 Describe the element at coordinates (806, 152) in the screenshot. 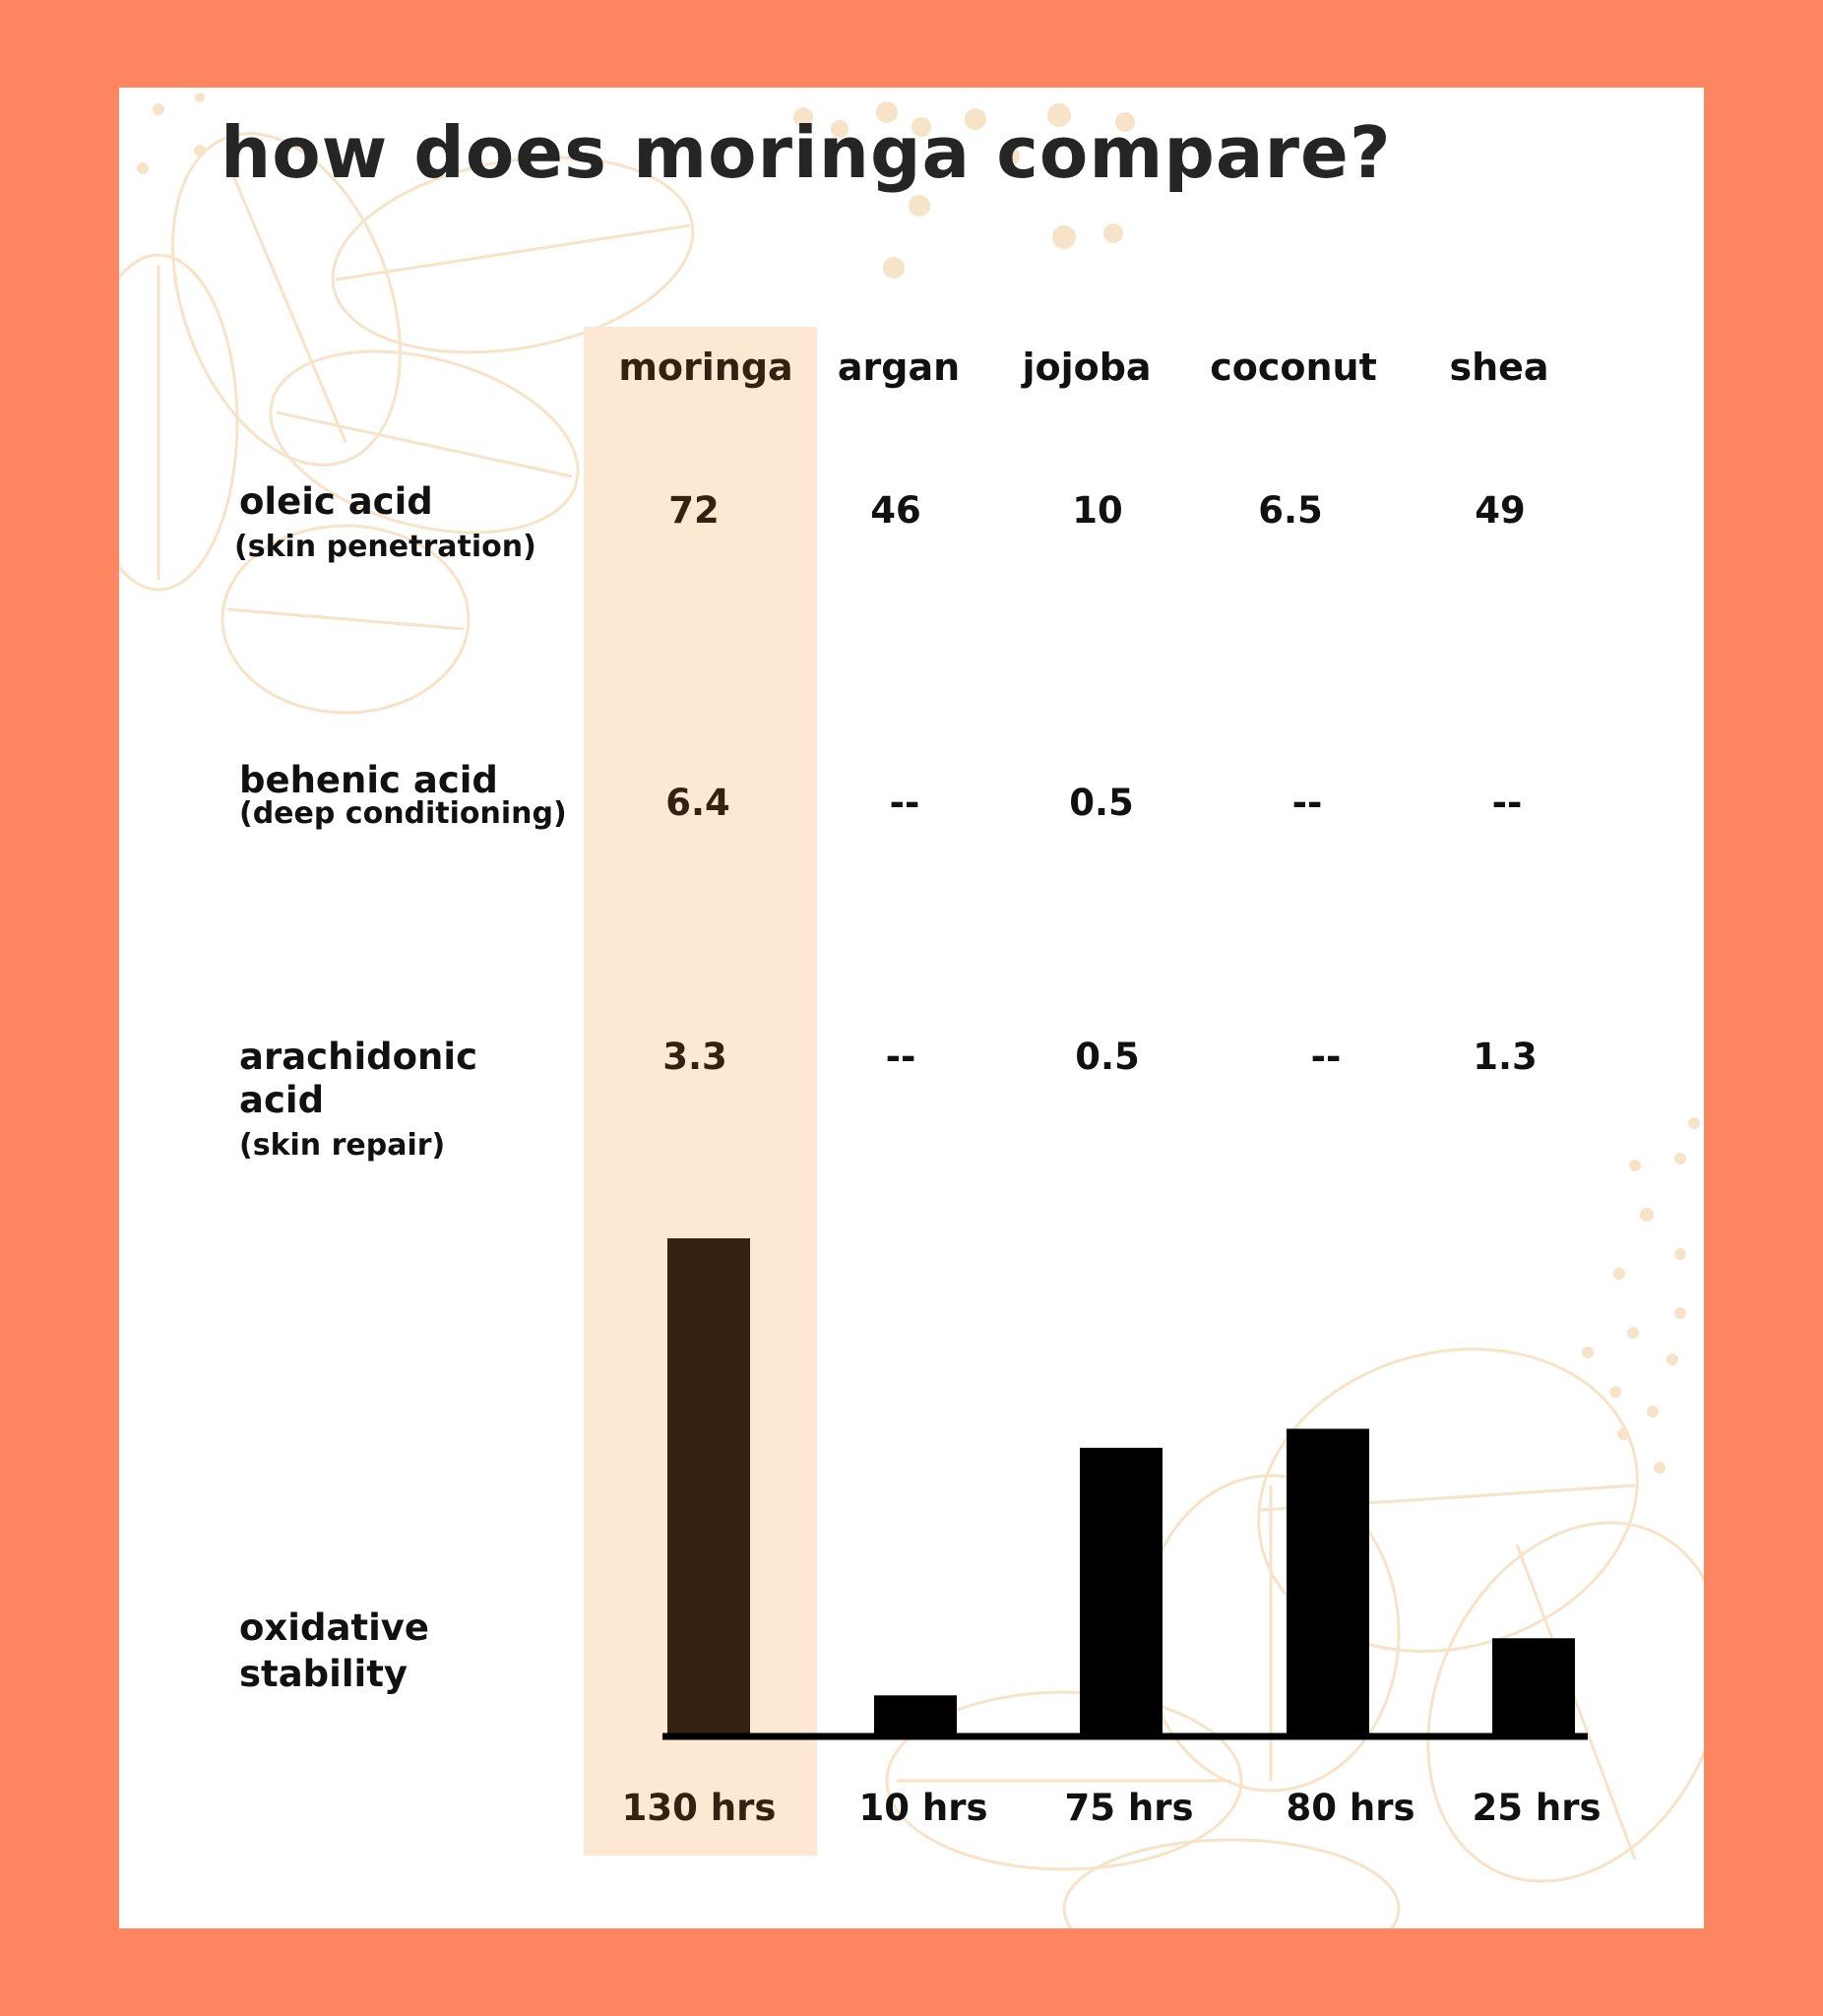

I see `page-title: how does moringa compare?` at that location.